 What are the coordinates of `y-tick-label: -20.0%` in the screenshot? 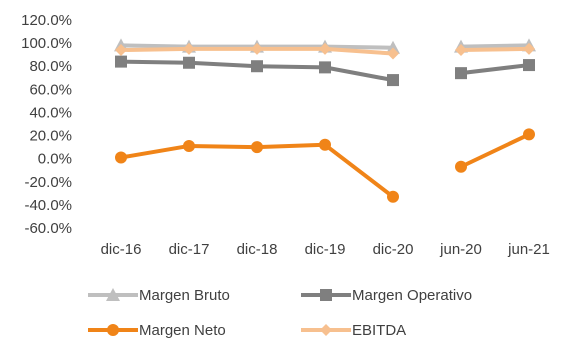 It's located at (48, 182).